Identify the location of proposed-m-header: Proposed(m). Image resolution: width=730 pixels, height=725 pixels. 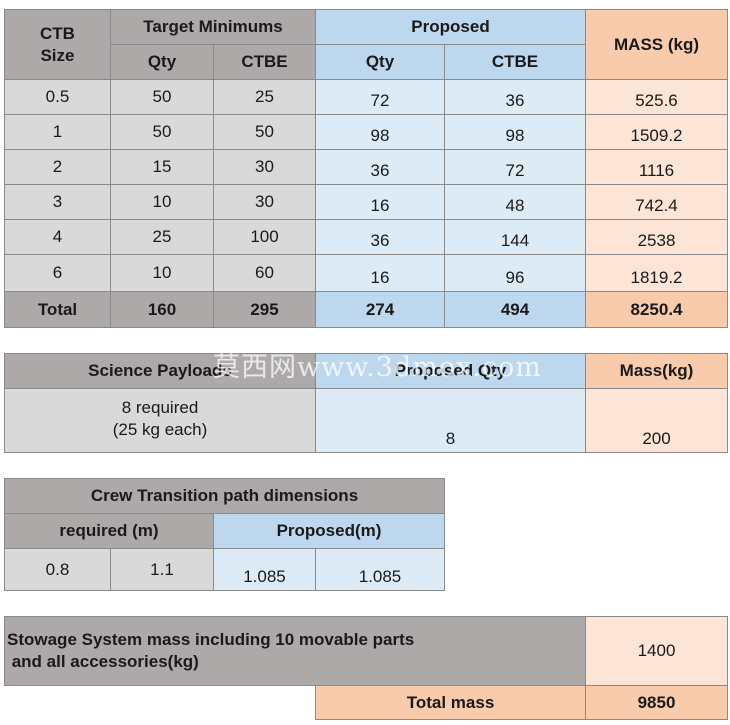
(329, 531).